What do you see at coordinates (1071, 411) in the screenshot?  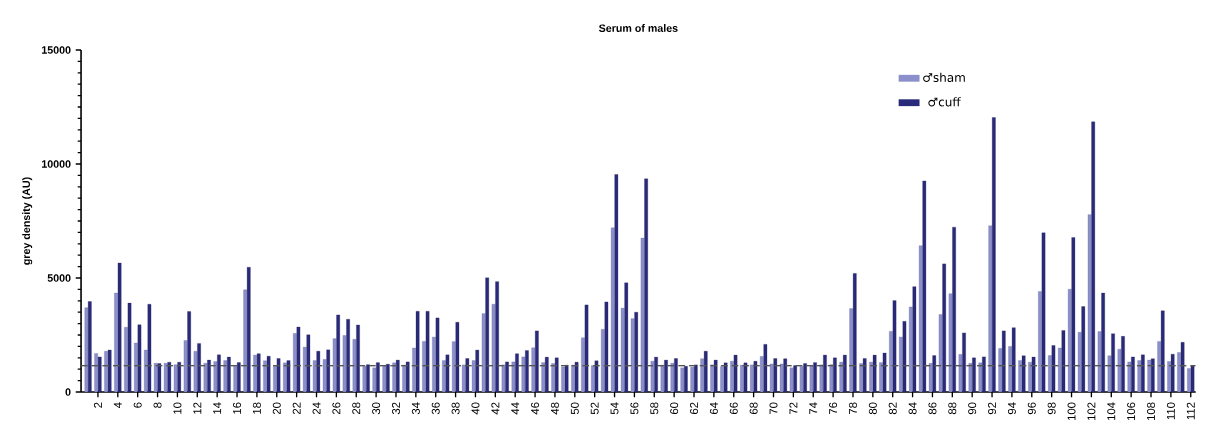 I see `x-tick-label: 100` at bounding box center [1071, 411].